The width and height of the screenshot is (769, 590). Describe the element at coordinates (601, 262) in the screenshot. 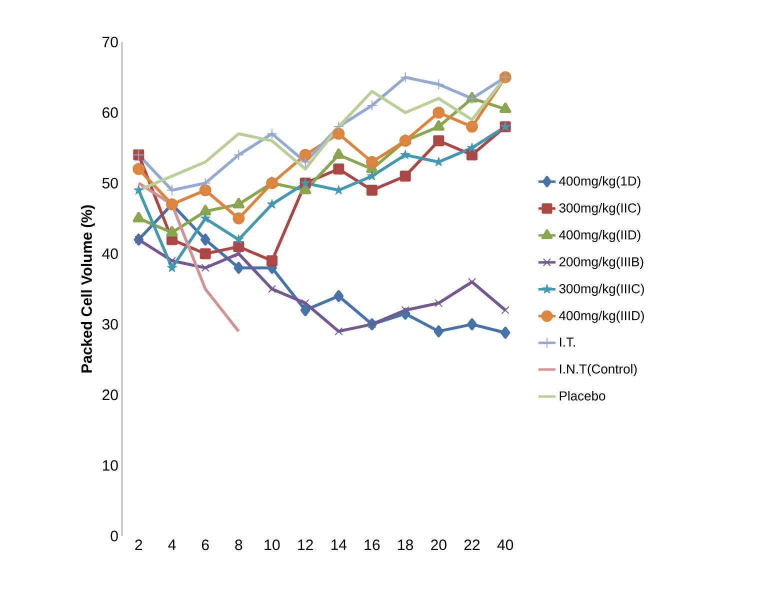

I see `legend-label: 200mg/kg(IIIB)` at that location.